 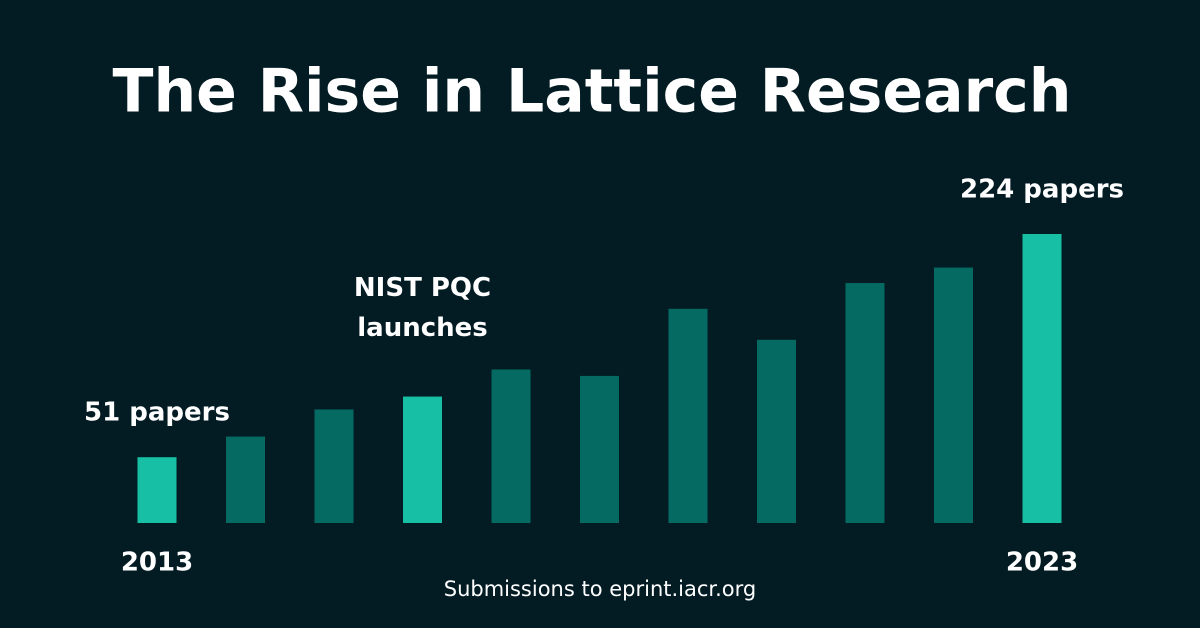 I want to click on value-label: 51 papers, so click(x=157, y=413).